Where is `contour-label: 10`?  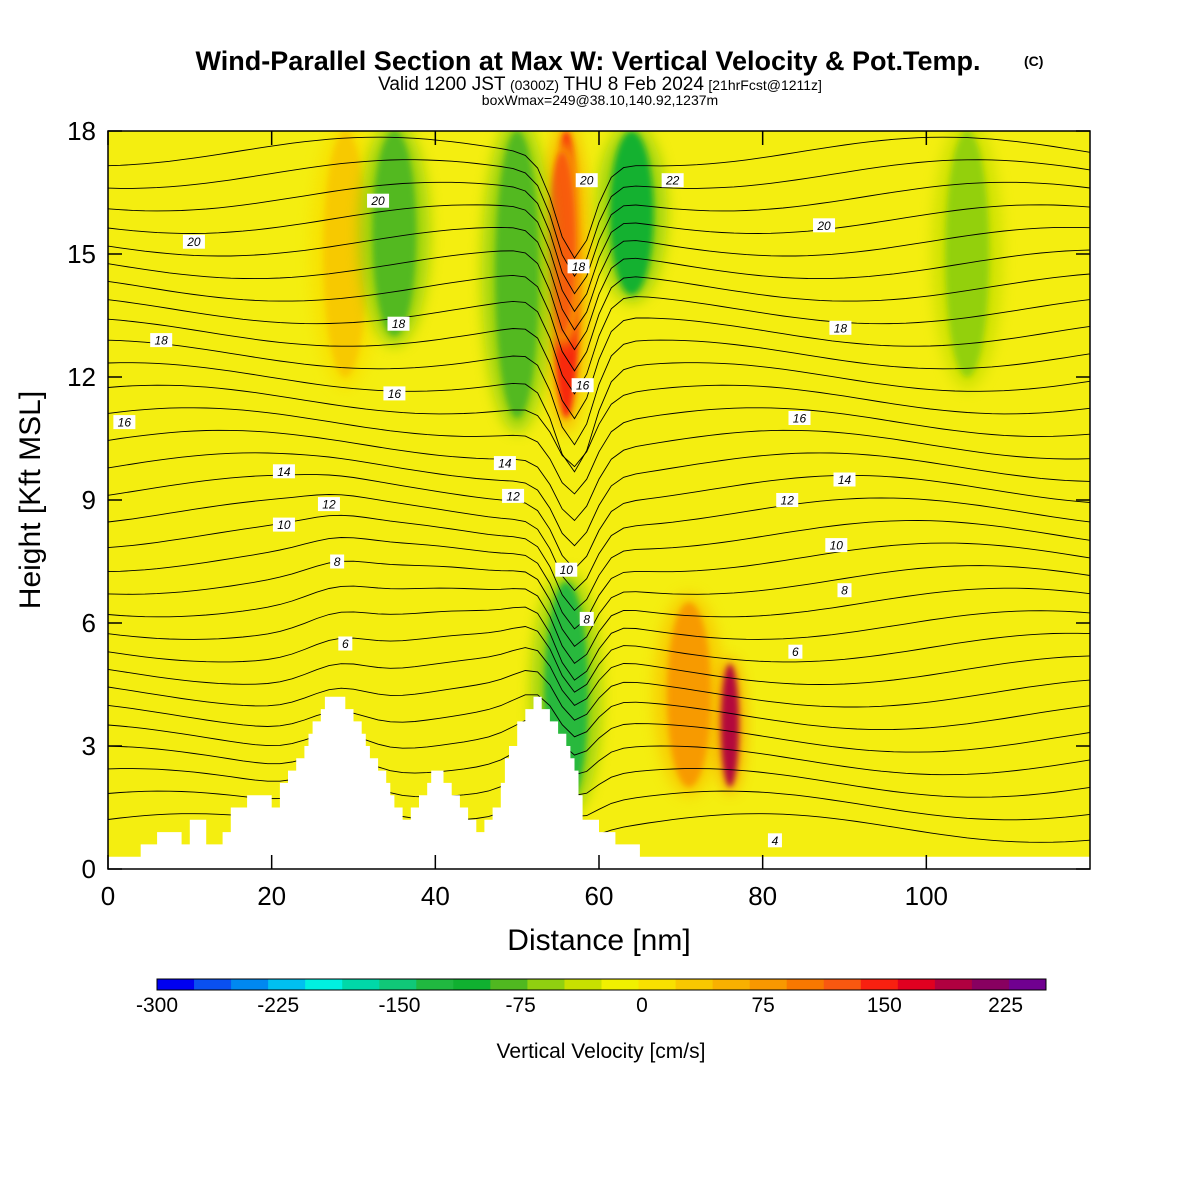
contour-label: 10 is located at coordinates (283, 524).